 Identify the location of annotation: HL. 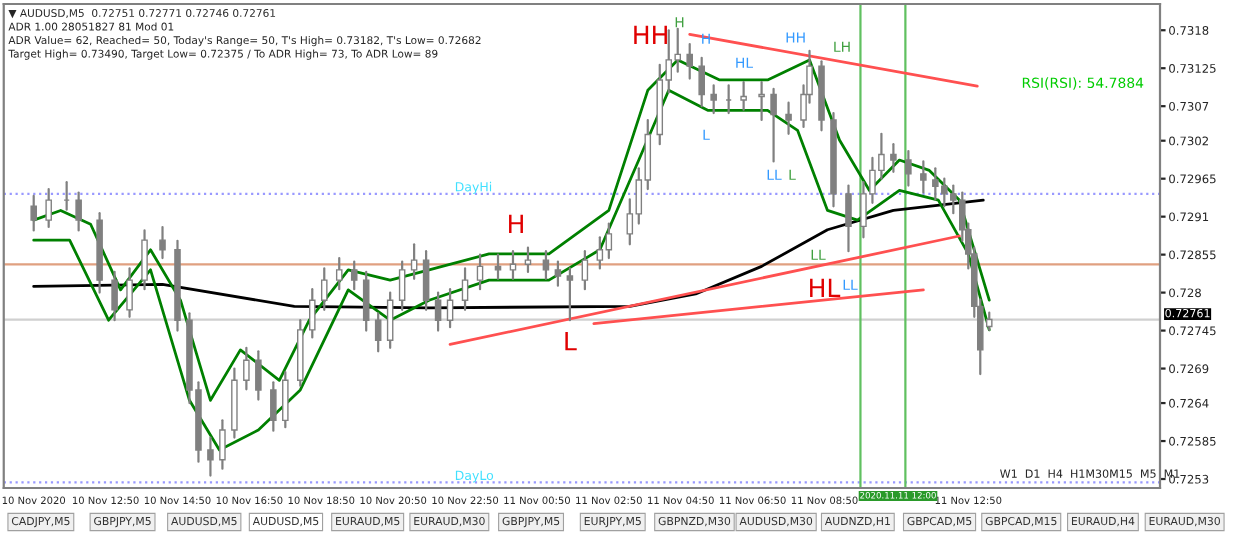
(825, 287).